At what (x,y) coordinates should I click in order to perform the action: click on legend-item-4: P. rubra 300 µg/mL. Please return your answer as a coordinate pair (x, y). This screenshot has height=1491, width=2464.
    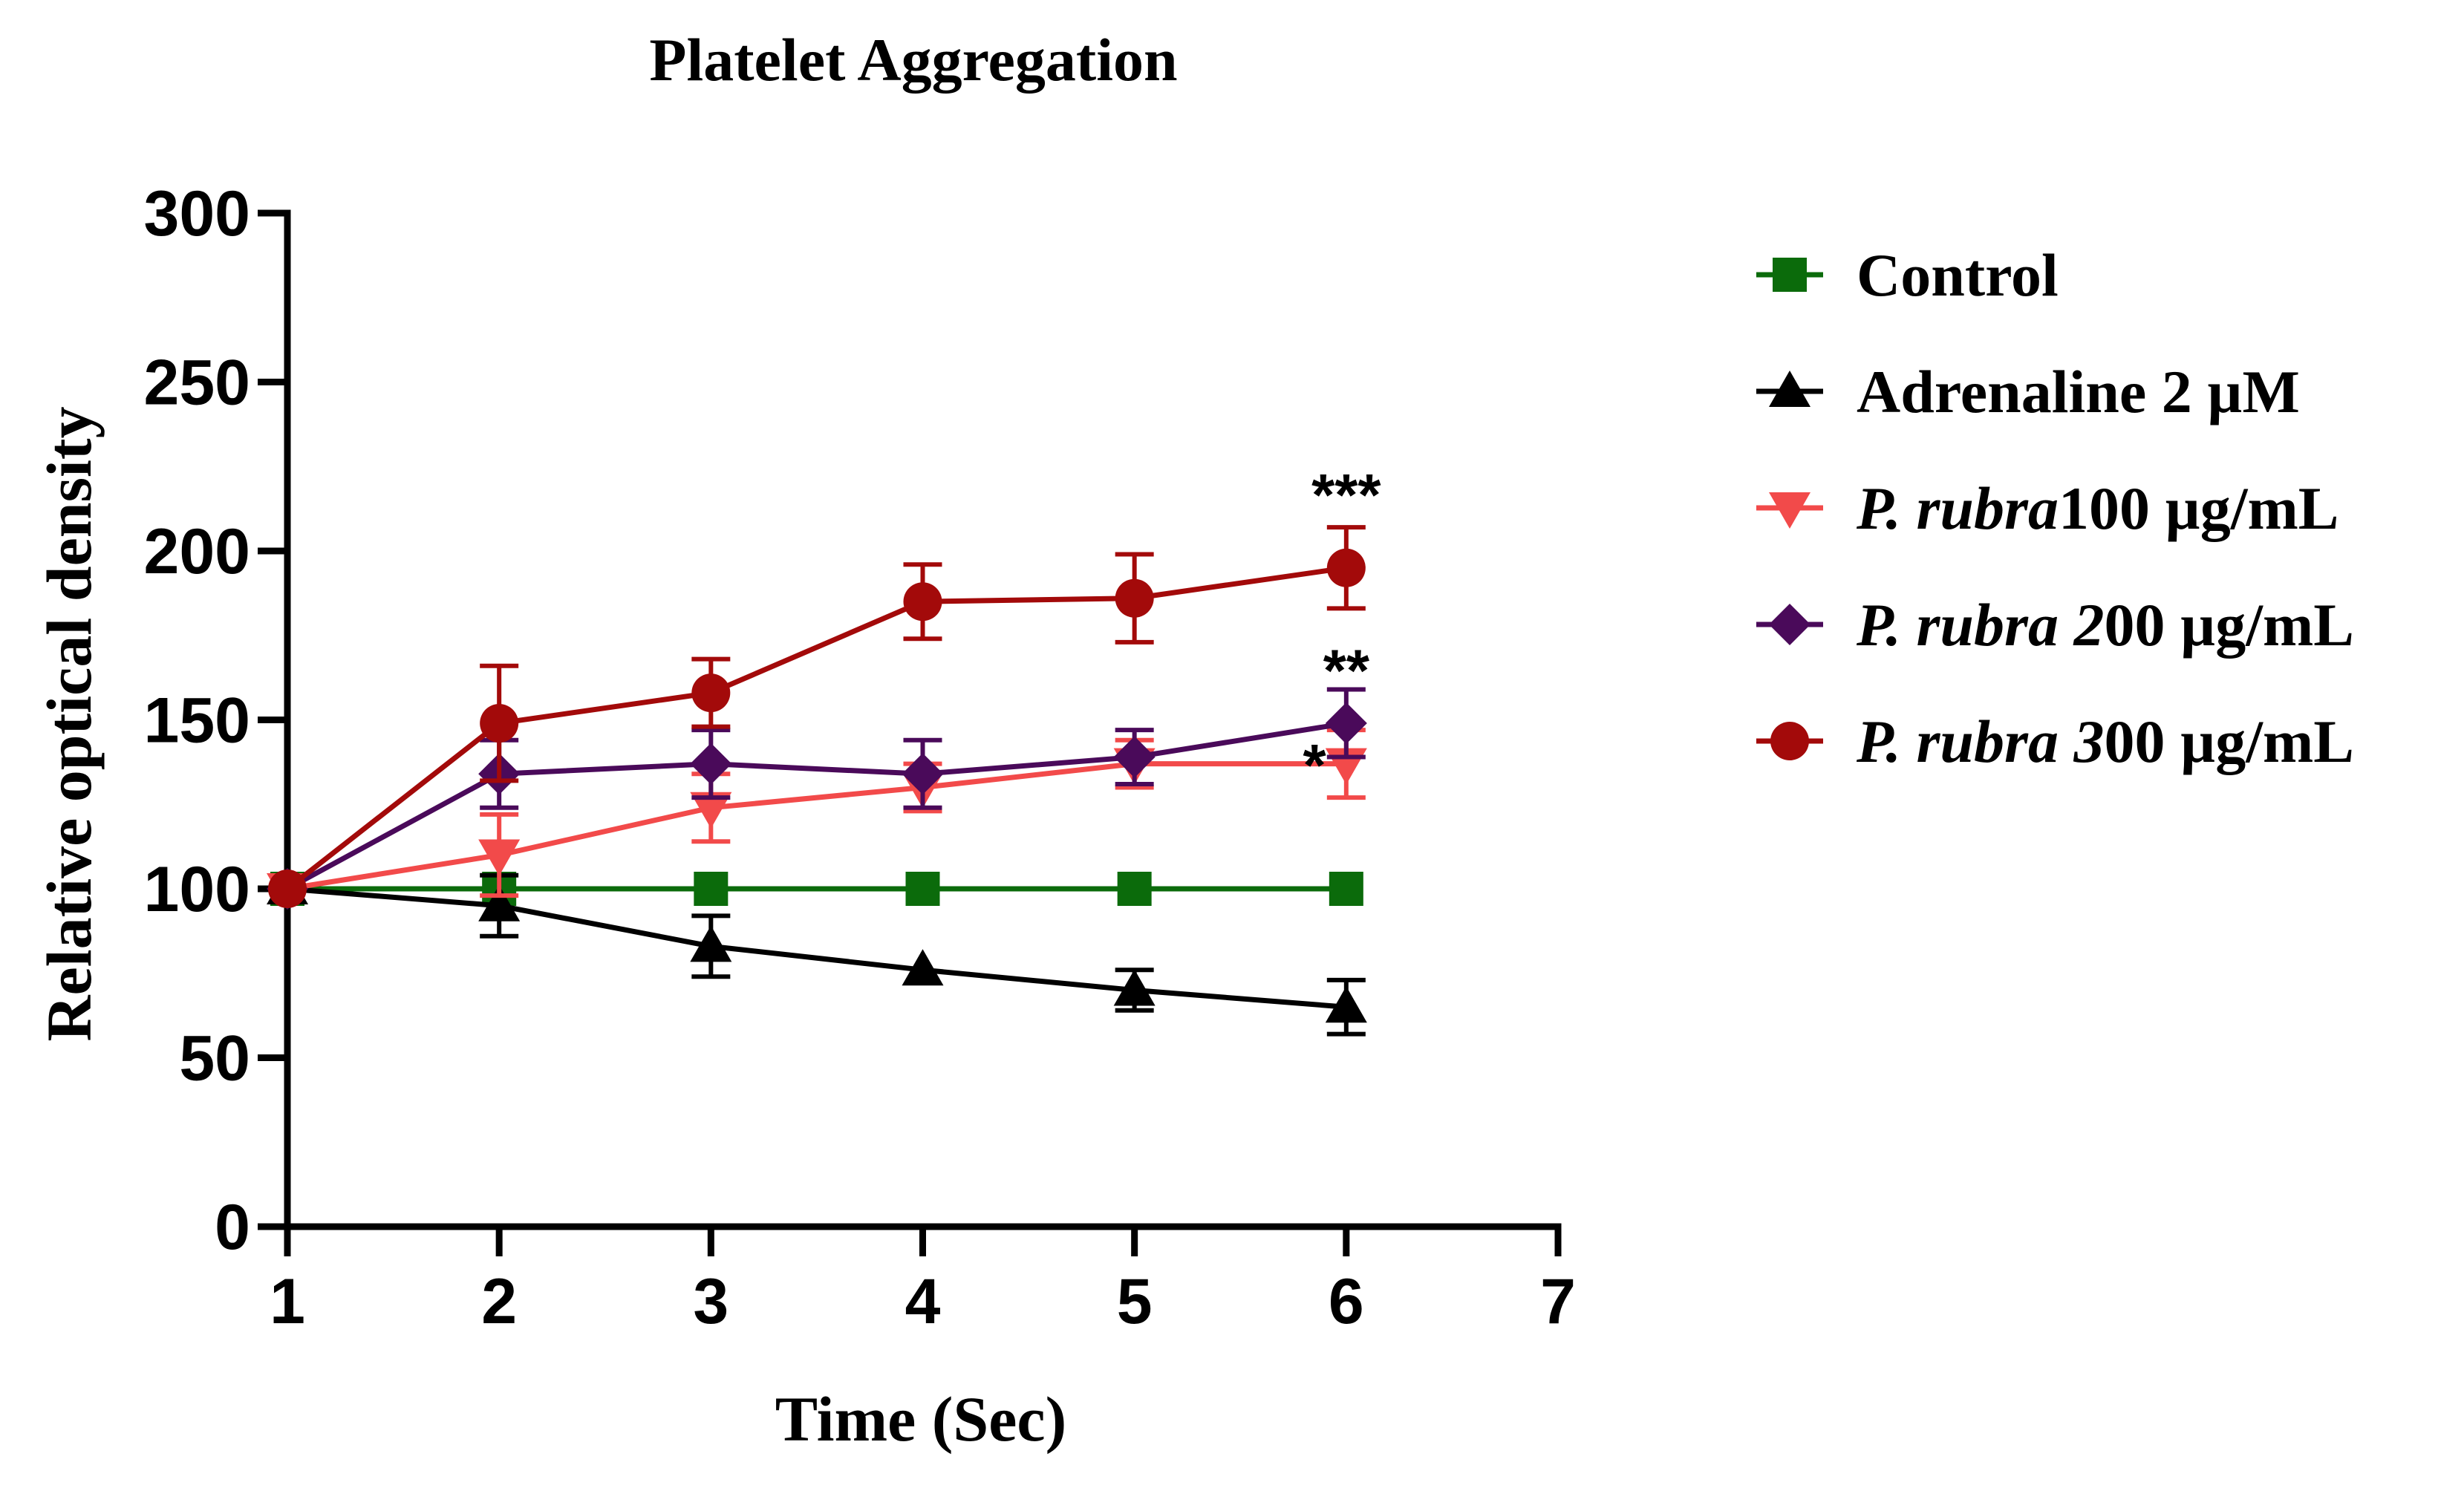
    Looking at the image, I should click on (2055, 741).